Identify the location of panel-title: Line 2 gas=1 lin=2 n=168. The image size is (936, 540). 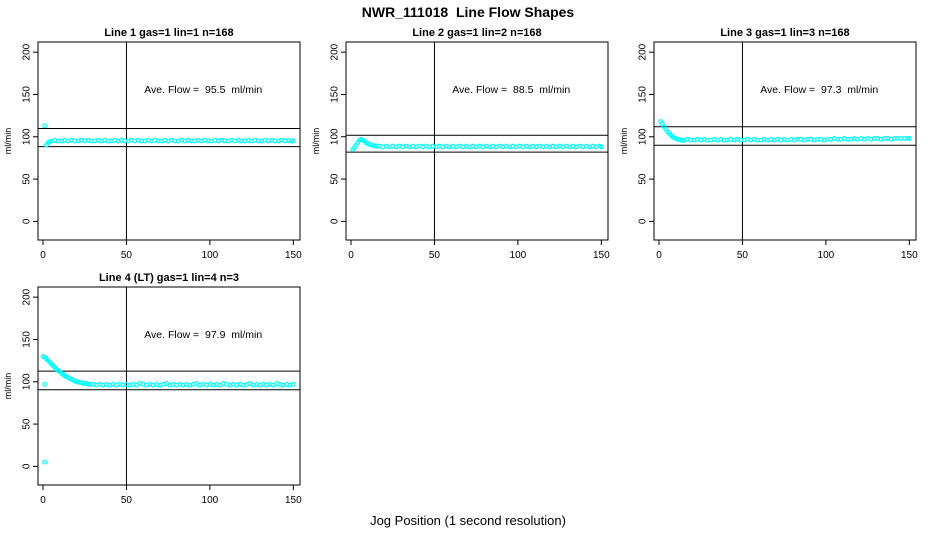
(477, 33).